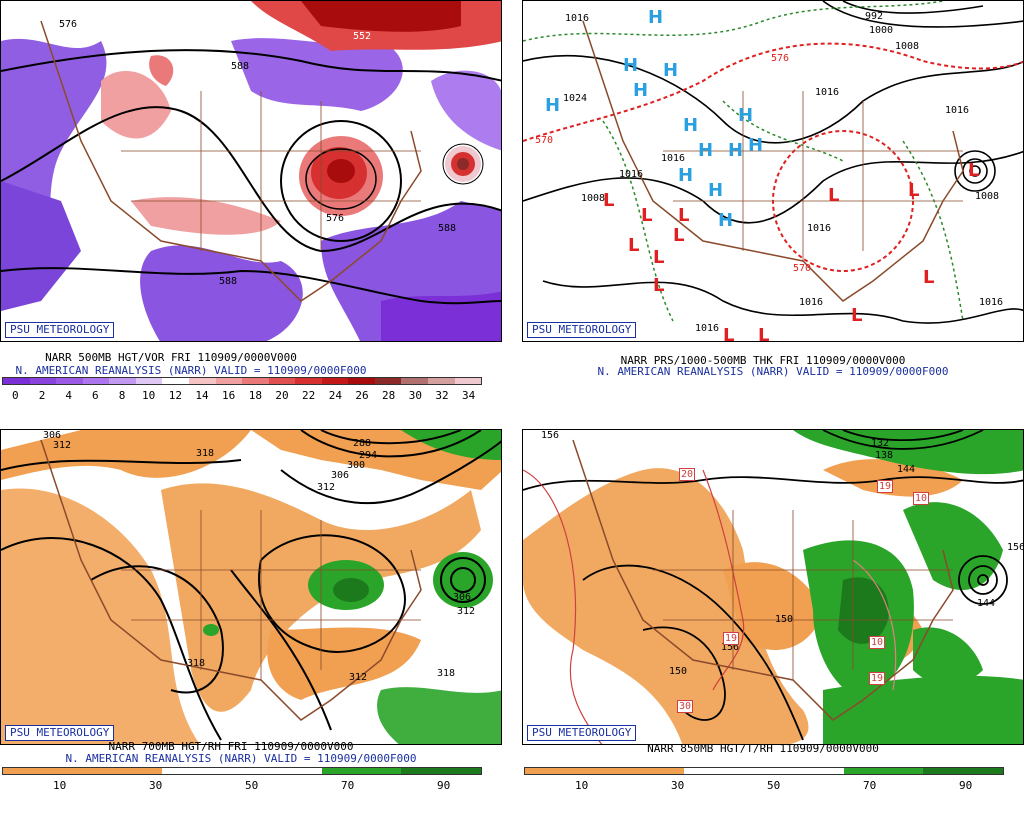 The width and height of the screenshot is (1024, 819). I want to click on scale-label: 8, so click(122, 395).